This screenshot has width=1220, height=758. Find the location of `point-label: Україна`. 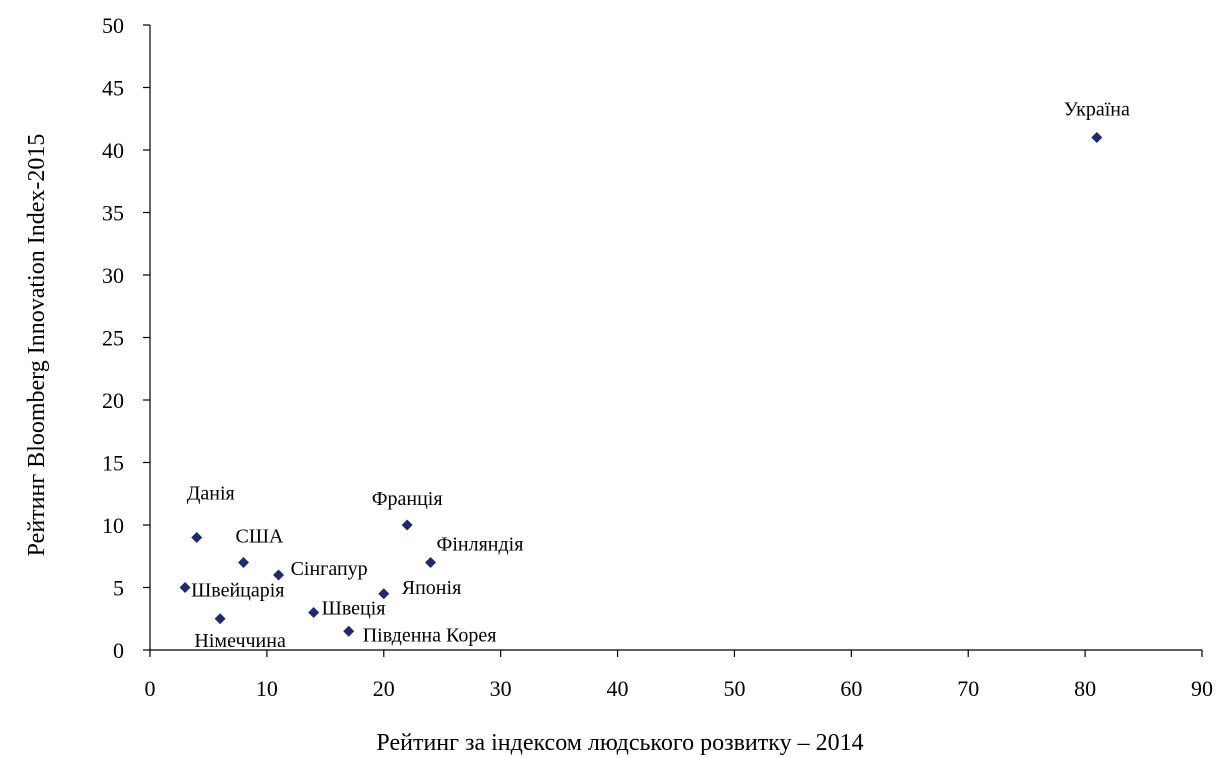

point-label: Україна is located at coordinates (1097, 110).